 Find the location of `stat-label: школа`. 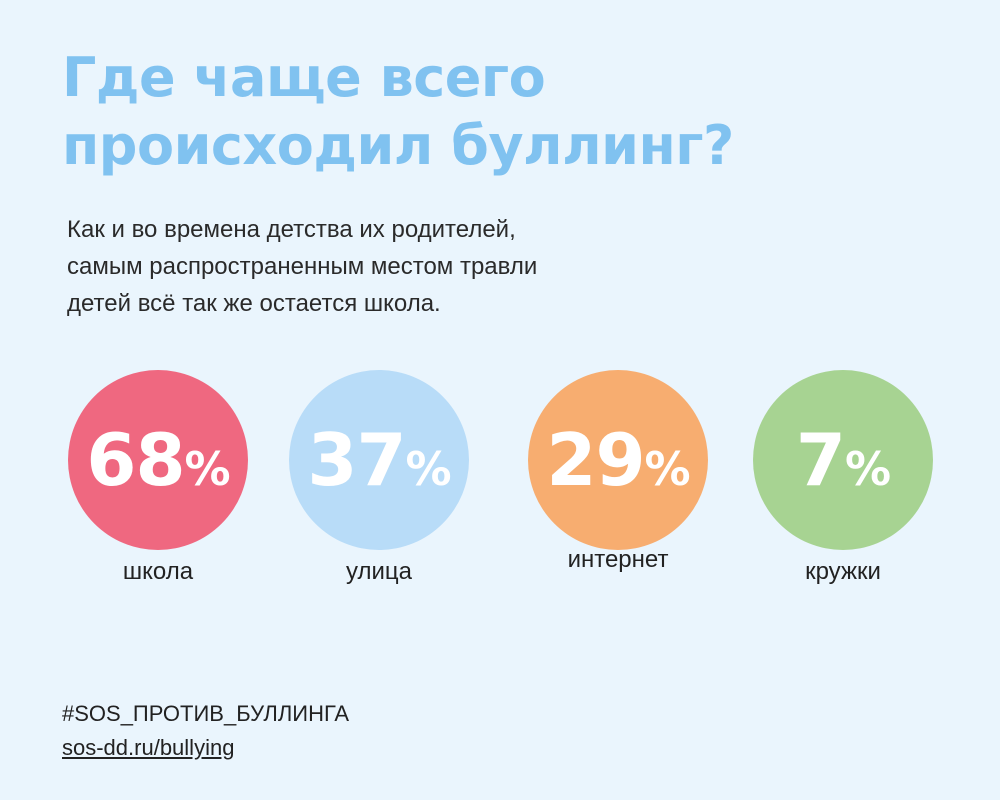

stat-label: школа is located at coordinates (158, 571).